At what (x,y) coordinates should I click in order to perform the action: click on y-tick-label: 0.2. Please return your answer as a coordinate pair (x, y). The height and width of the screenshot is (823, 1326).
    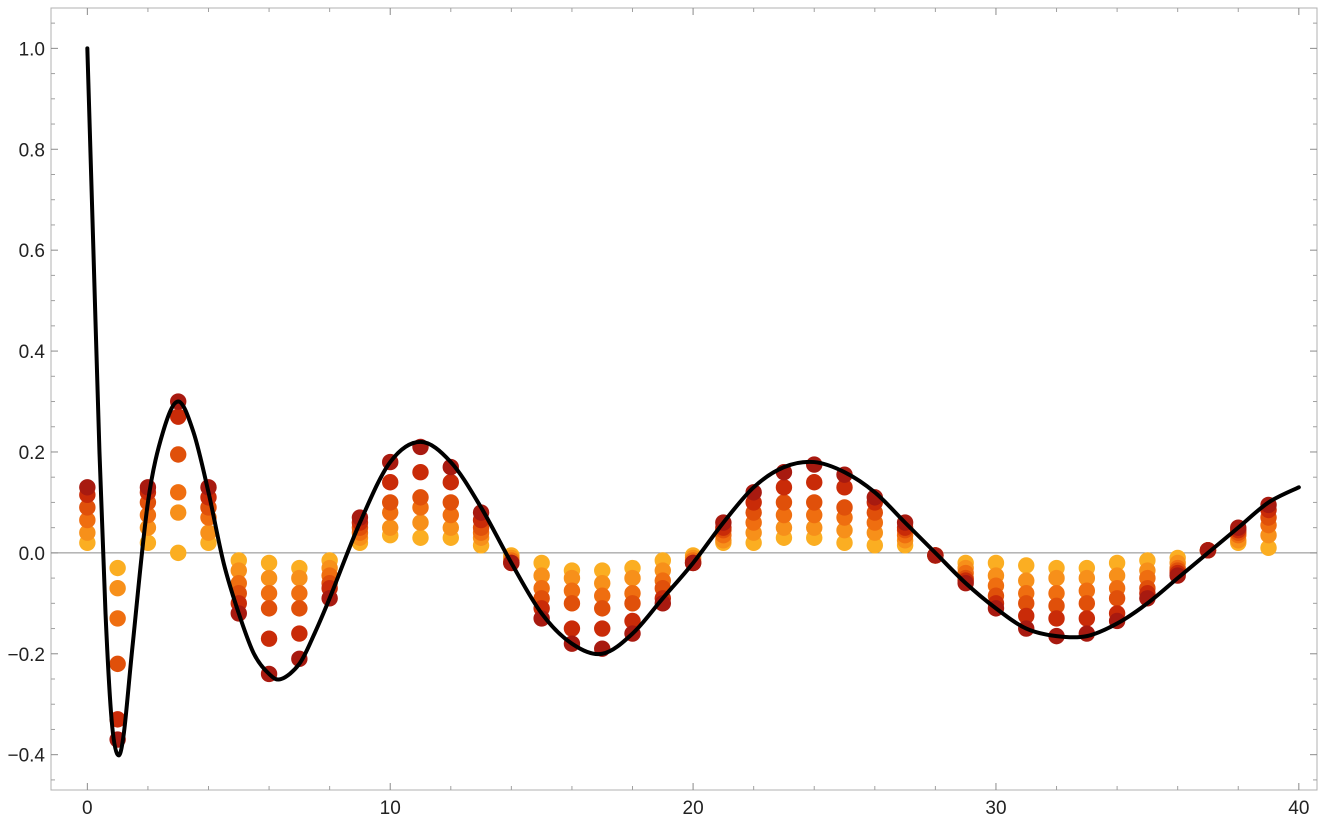
    Looking at the image, I should click on (32, 453).